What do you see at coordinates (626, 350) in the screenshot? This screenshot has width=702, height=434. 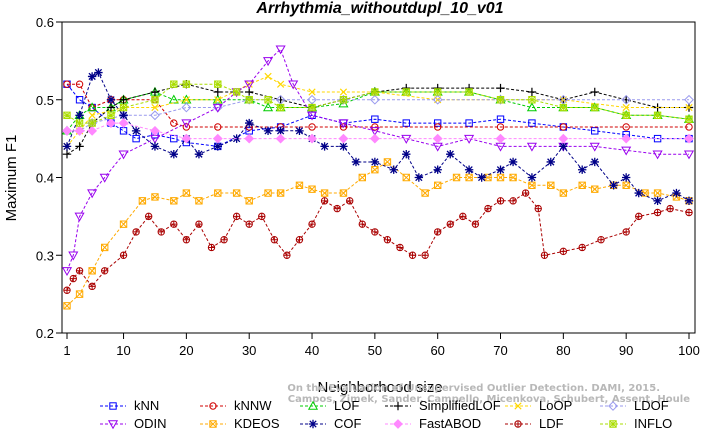 I see `x-tick-label: 90` at bounding box center [626, 350].